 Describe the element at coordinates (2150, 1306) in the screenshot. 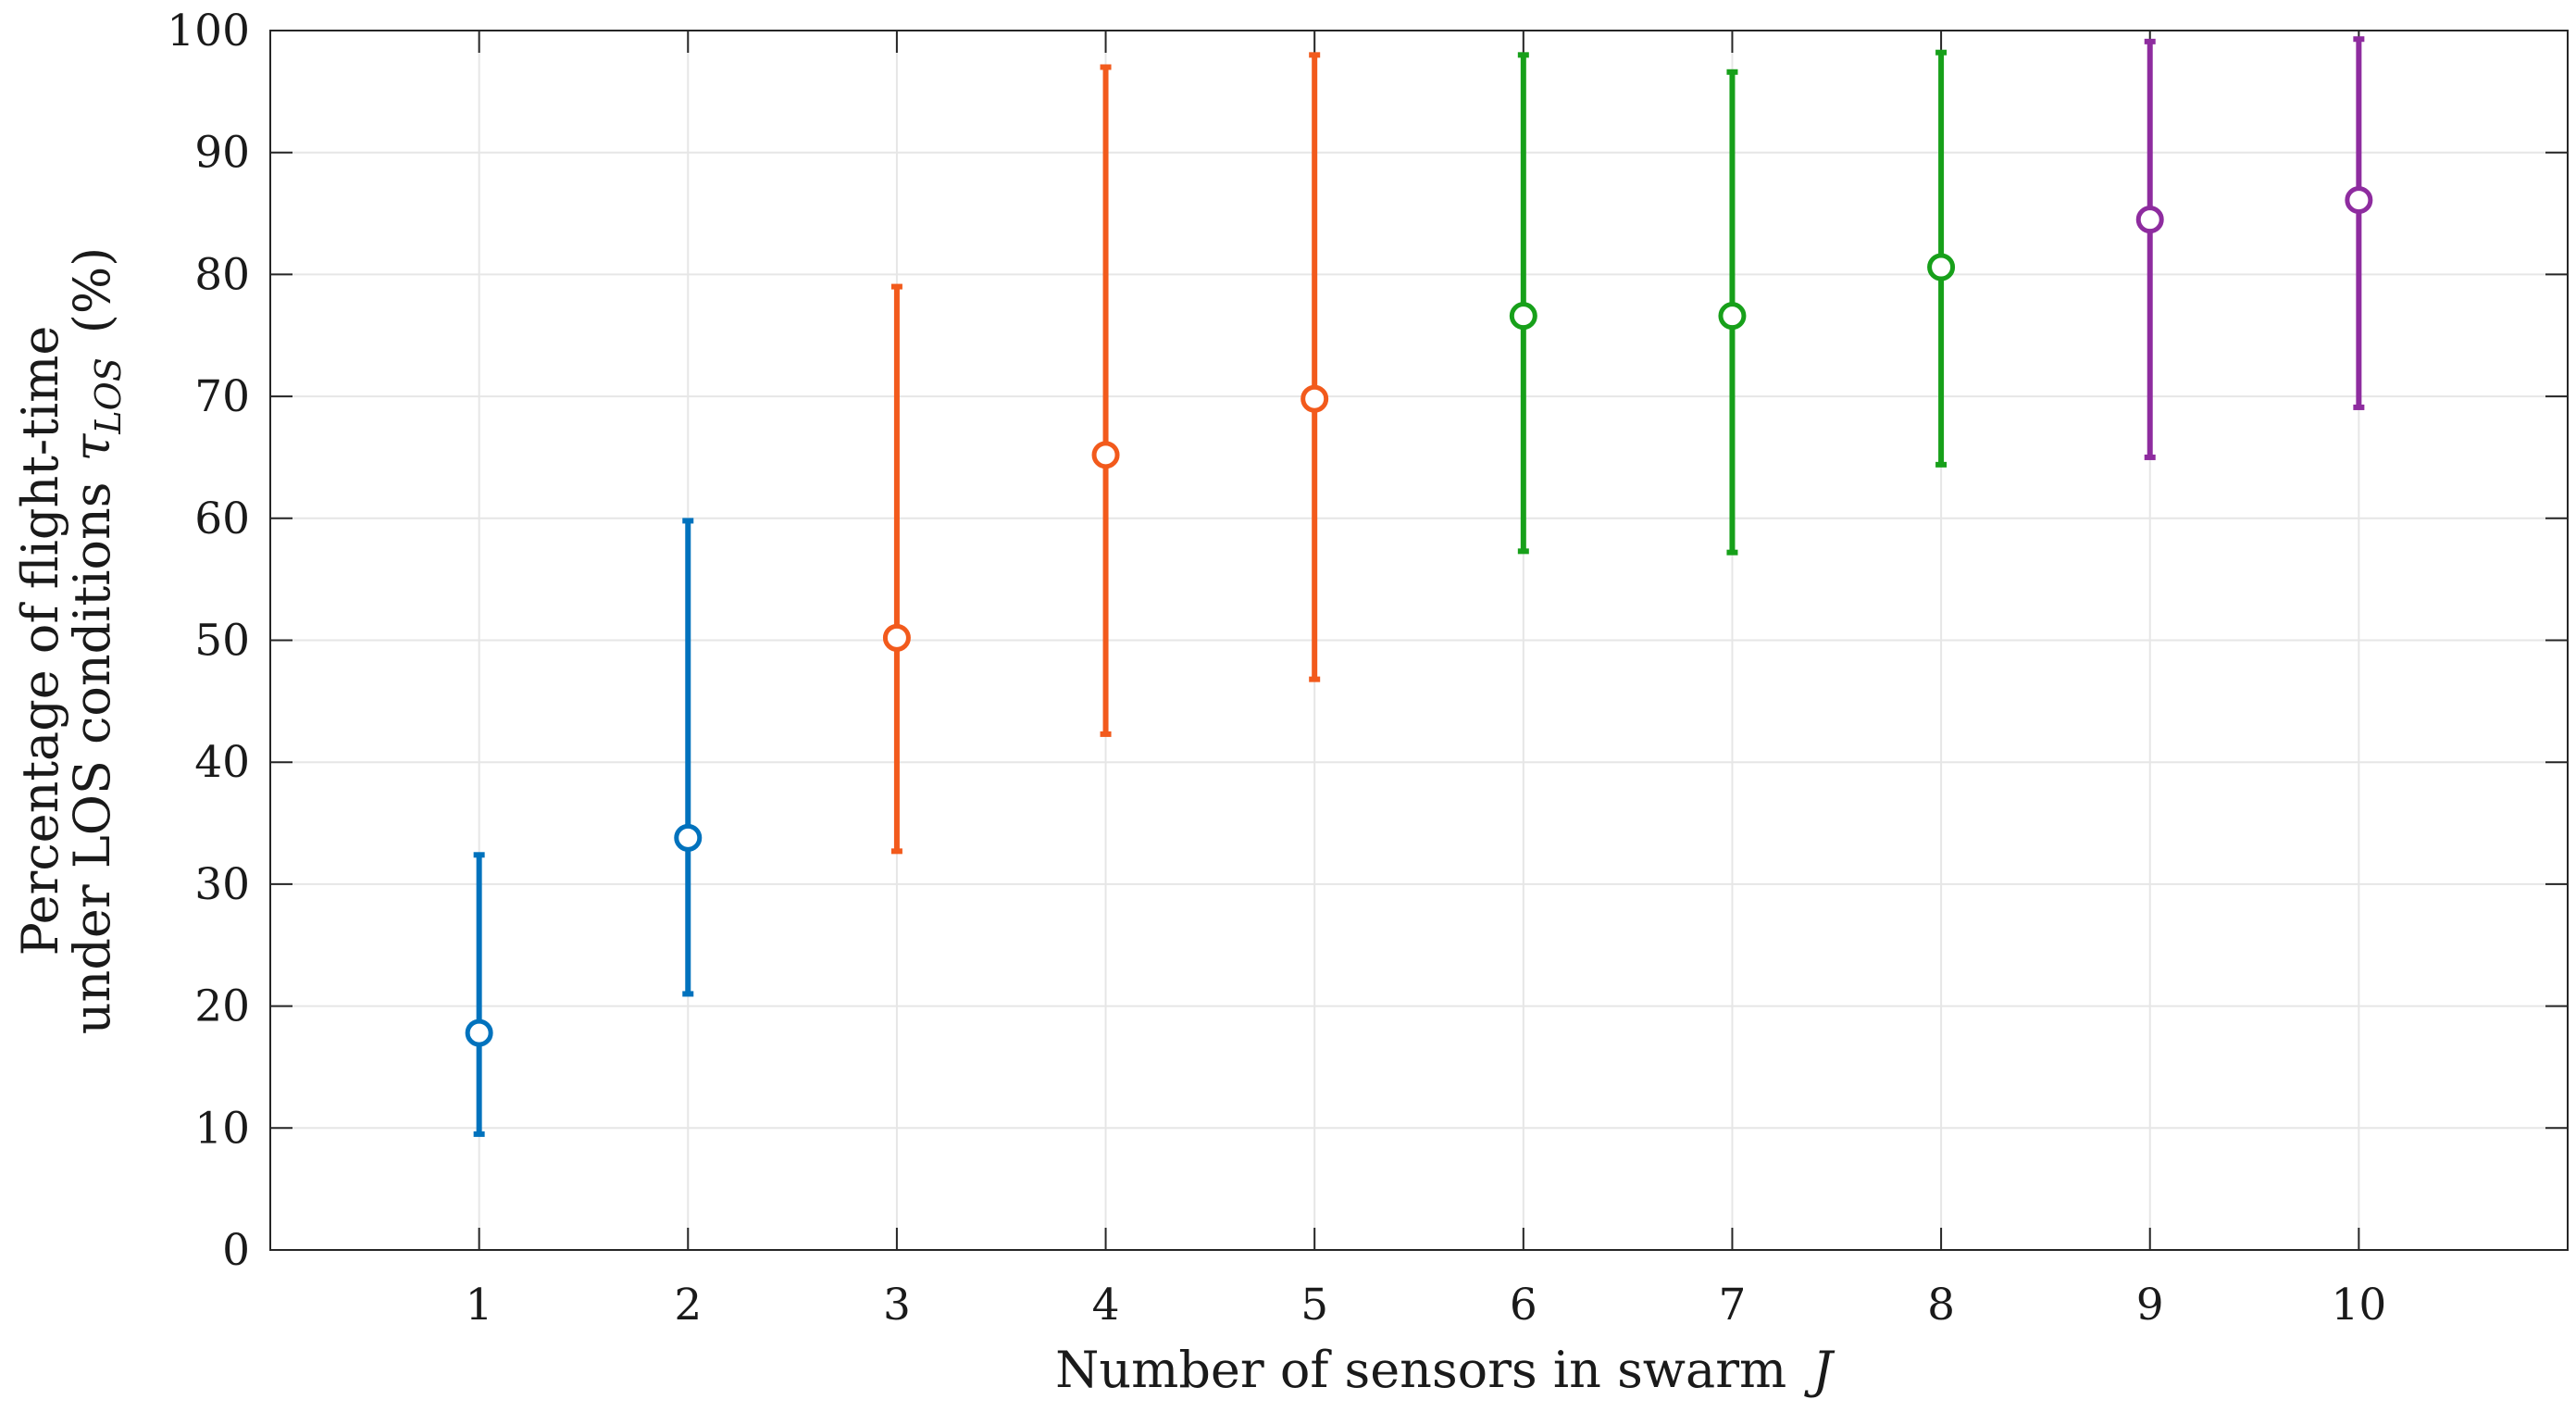

I see `x-tick-label-9: 9` at that location.